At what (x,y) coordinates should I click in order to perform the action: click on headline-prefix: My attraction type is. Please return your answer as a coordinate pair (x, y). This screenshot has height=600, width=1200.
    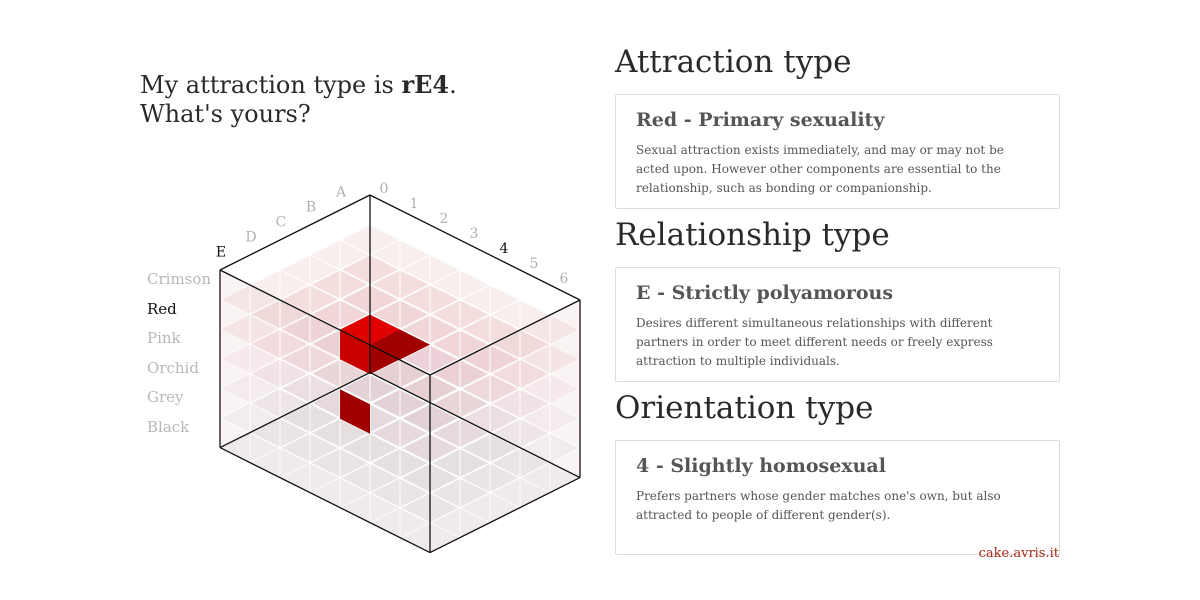
    Looking at the image, I should click on (271, 85).